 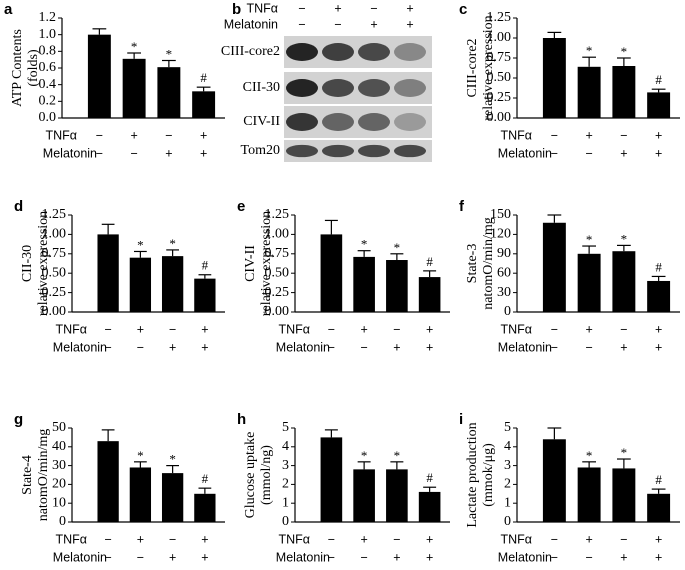 What do you see at coordinates (500, 234) in the screenshot?
I see `y-tick-label: 120` at bounding box center [500, 234].